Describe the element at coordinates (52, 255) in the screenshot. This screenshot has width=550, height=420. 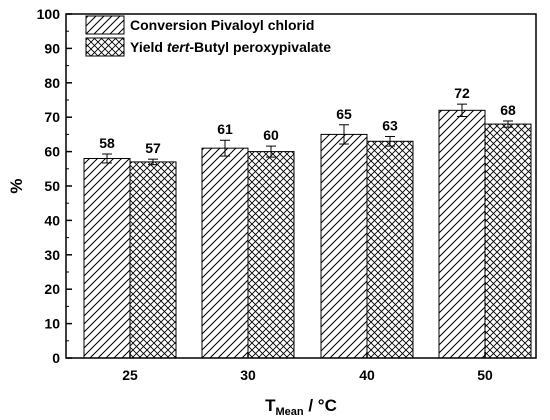
I see `y-tick-label: 30` at that location.